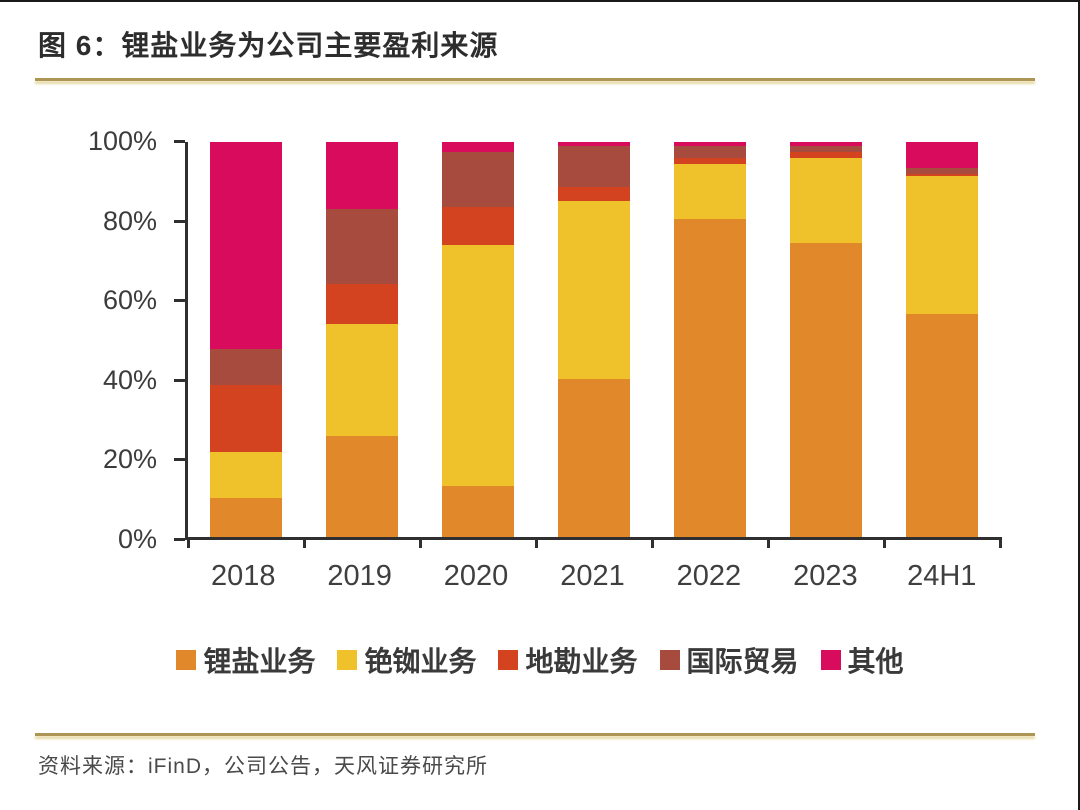 This screenshot has height=810, width=1080. I want to click on bar-segment-2021-series3, so click(594, 166).